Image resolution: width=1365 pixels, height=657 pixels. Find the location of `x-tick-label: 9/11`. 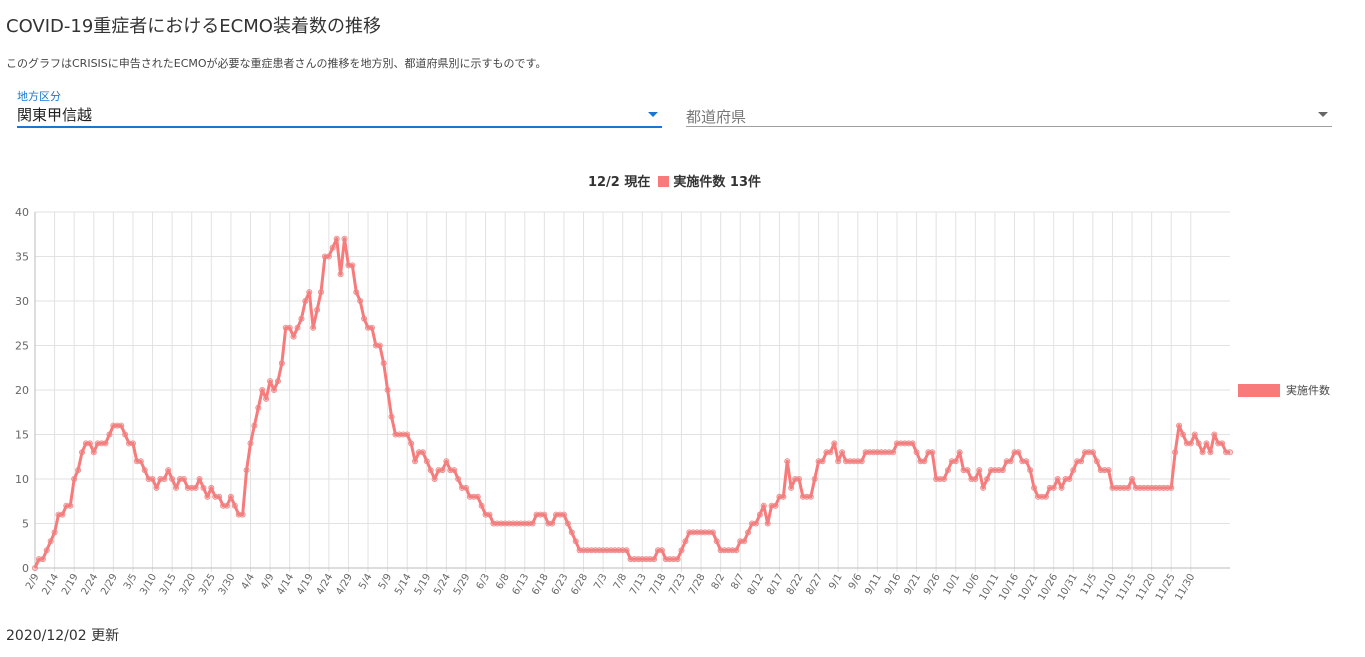

x-tick-label: 9/11 is located at coordinates (873, 584).